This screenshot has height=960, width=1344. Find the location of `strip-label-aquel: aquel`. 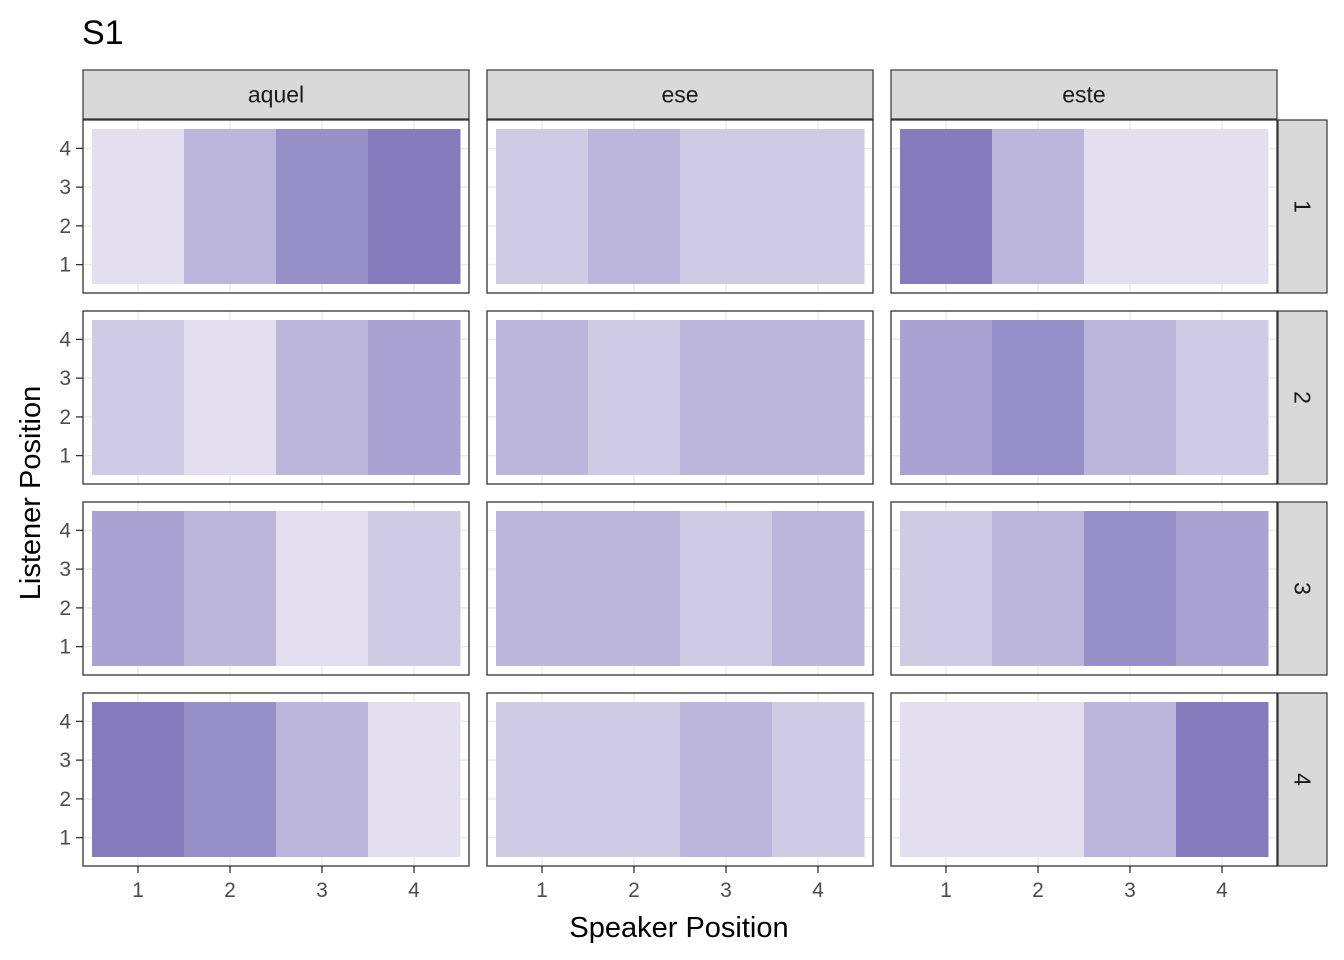

strip-label-aquel: aquel is located at coordinates (276, 95).